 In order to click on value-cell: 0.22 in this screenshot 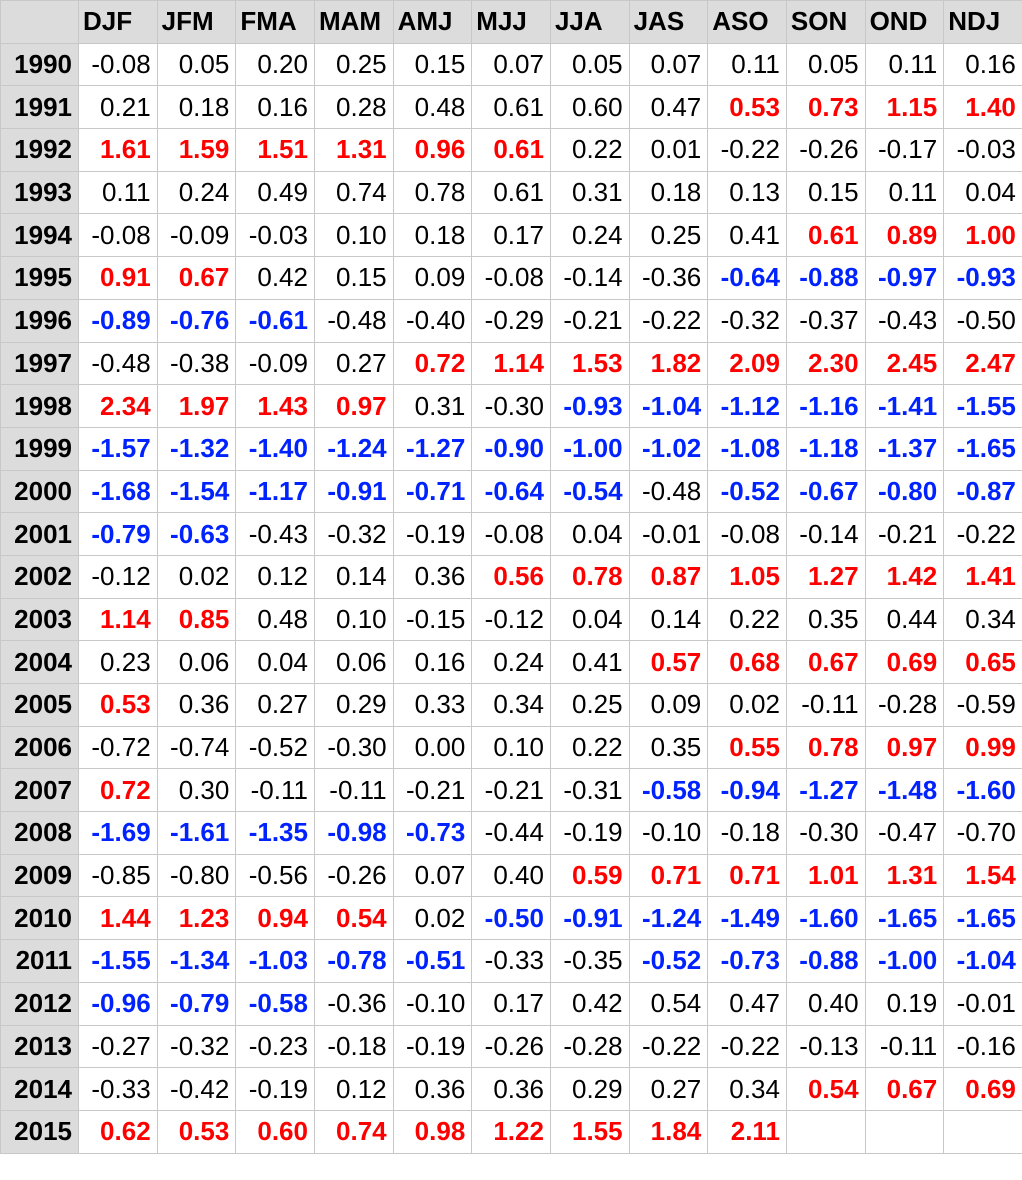, I will do `click(747, 619)`.